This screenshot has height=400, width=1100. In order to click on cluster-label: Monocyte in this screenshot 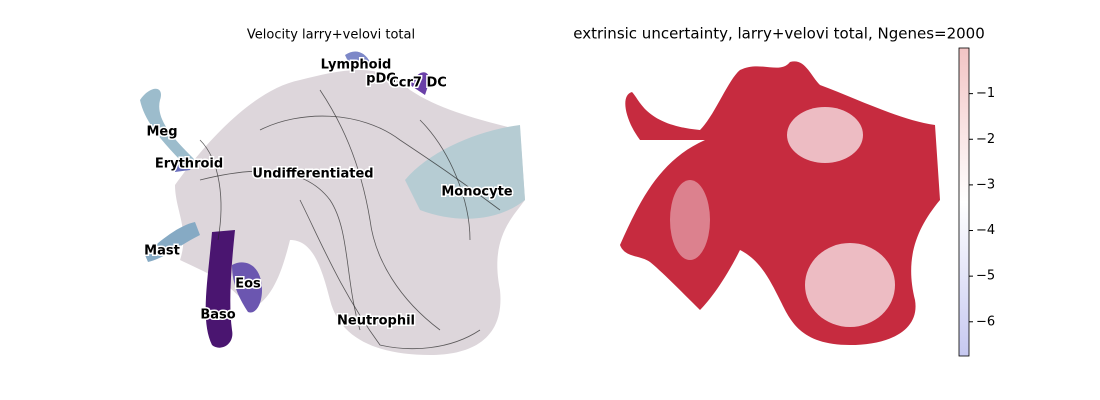, I will do `click(476, 192)`.